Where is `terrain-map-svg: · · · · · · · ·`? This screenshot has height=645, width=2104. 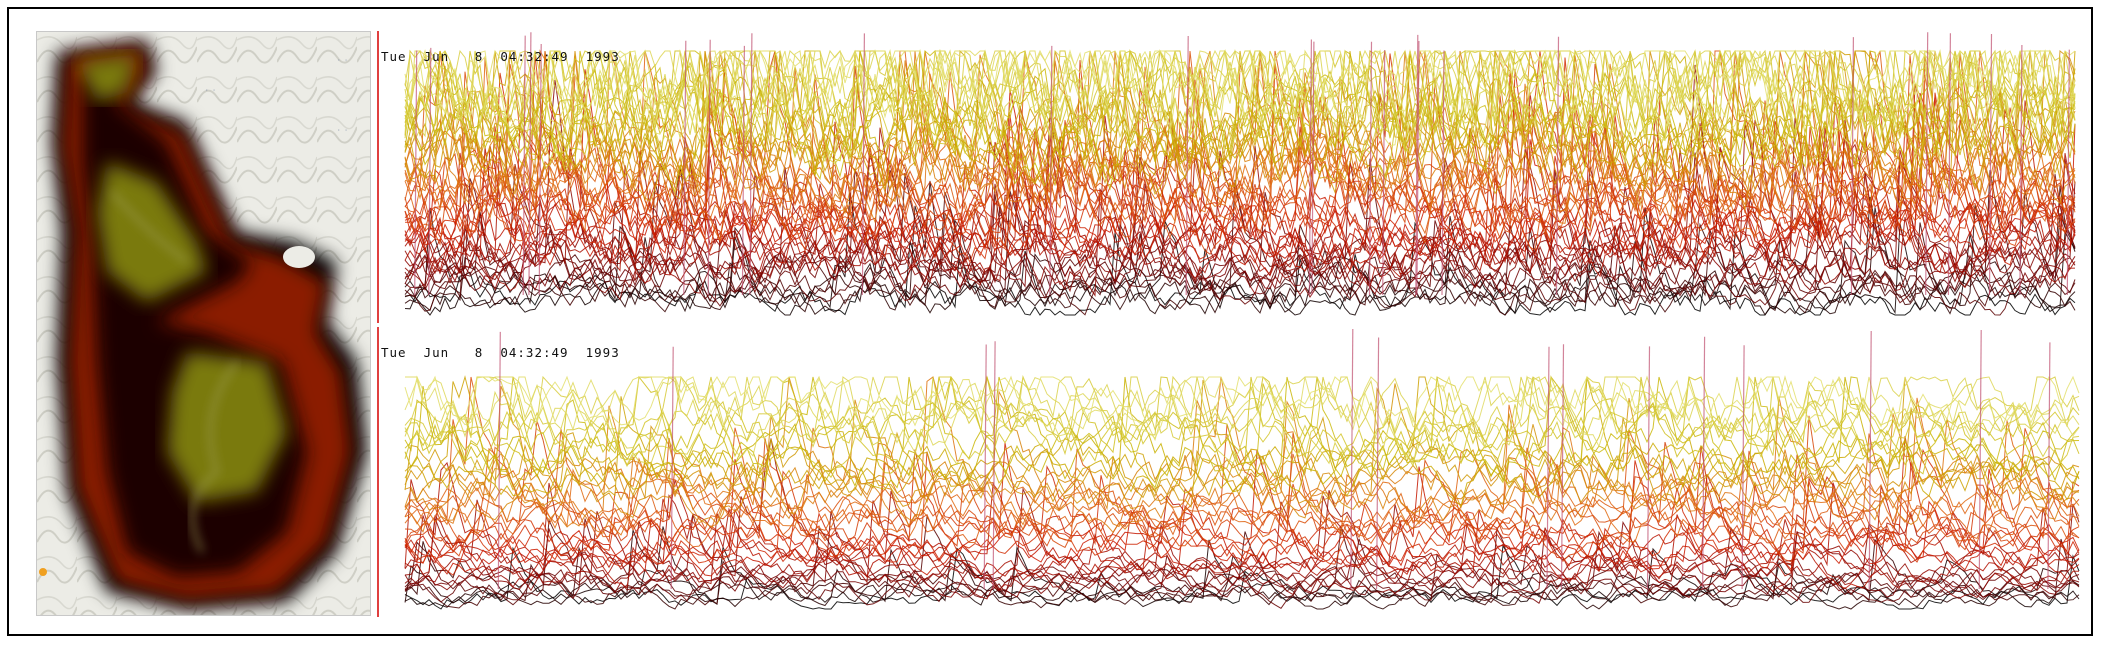
terrain-map-svg: · · · · · · · · is located at coordinates (204, 324).